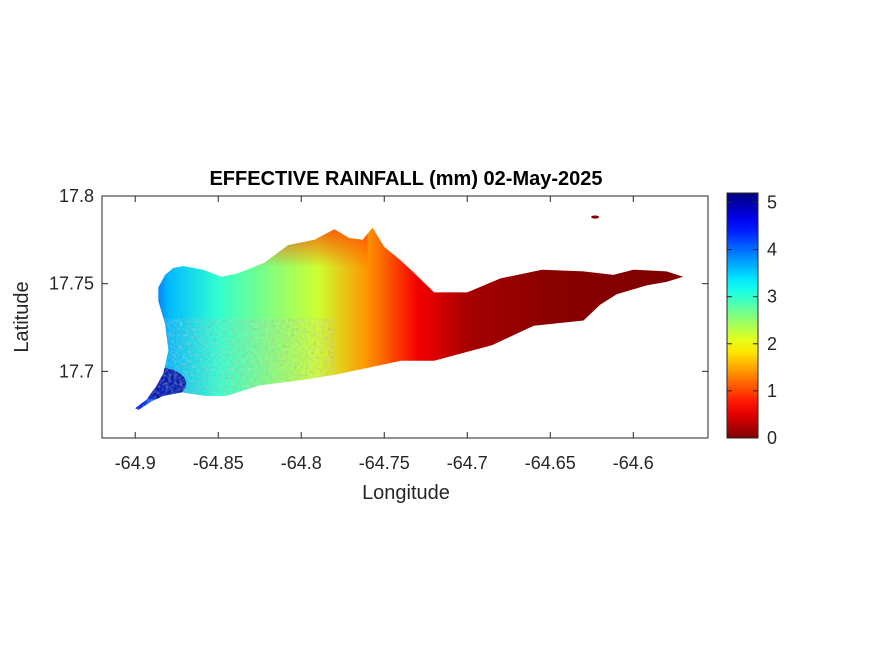 The image size is (875, 656). What do you see at coordinates (772, 344) in the screenshot?
I see `colorbar-tick-label: 2` at bounding box center [772, 344].